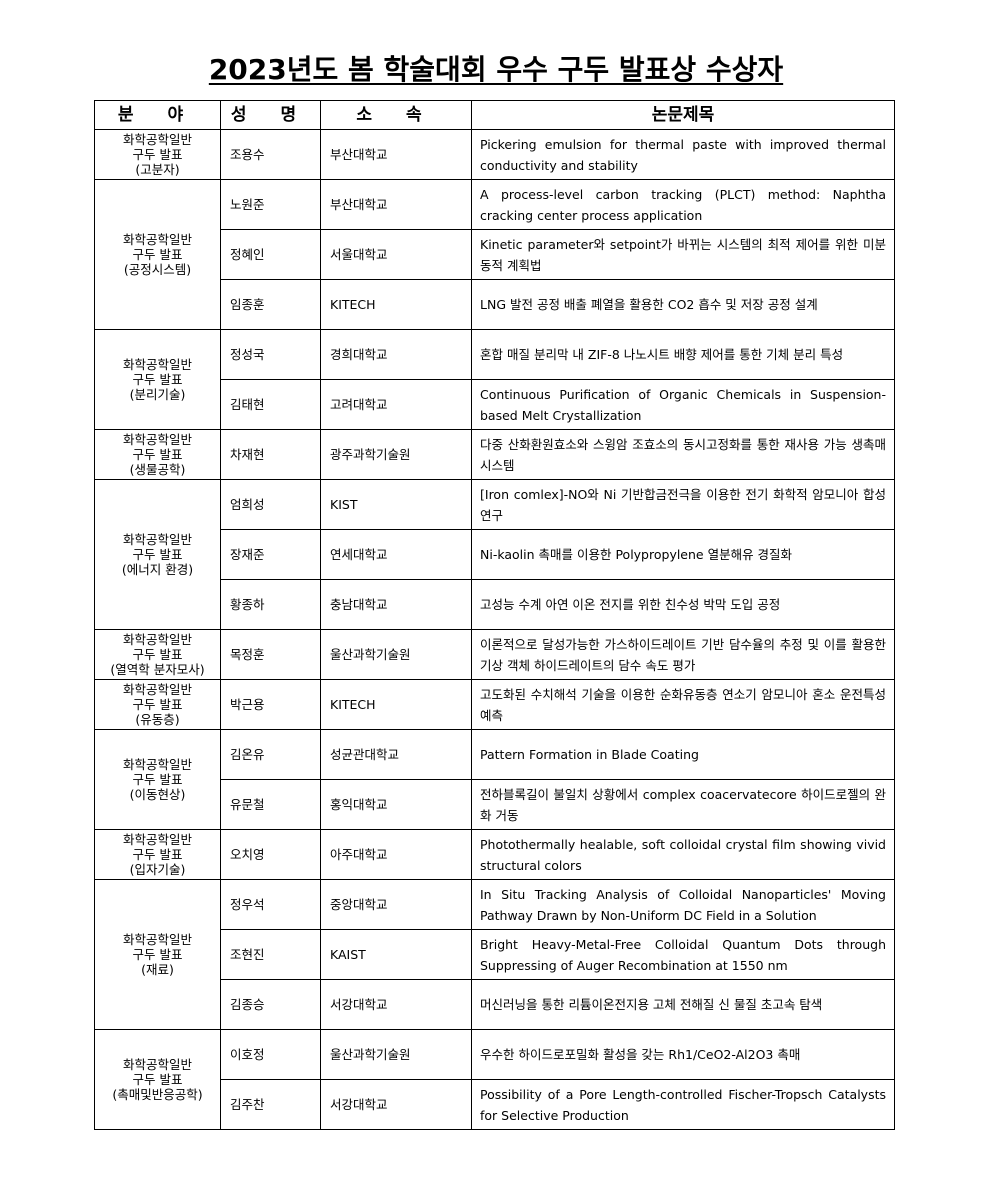 The image size is (992, 1177). Describe the element at coordinates (396, 115) in the screenshot. I see `header-affiliation: 소 속` at that location.